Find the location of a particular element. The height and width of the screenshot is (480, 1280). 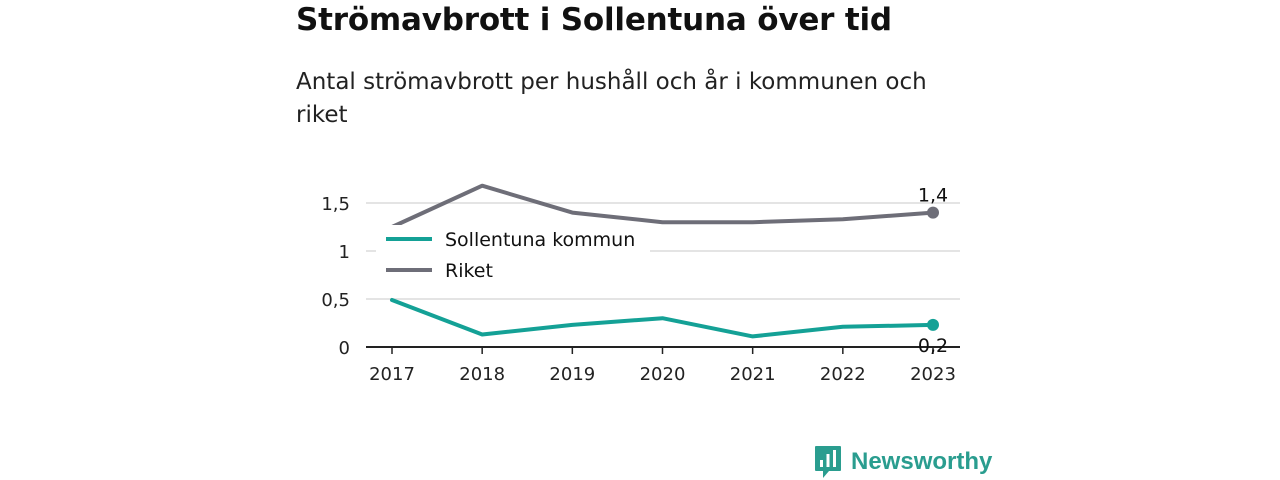

x-tick-label: 2018 is located at coordinates (482, 374).